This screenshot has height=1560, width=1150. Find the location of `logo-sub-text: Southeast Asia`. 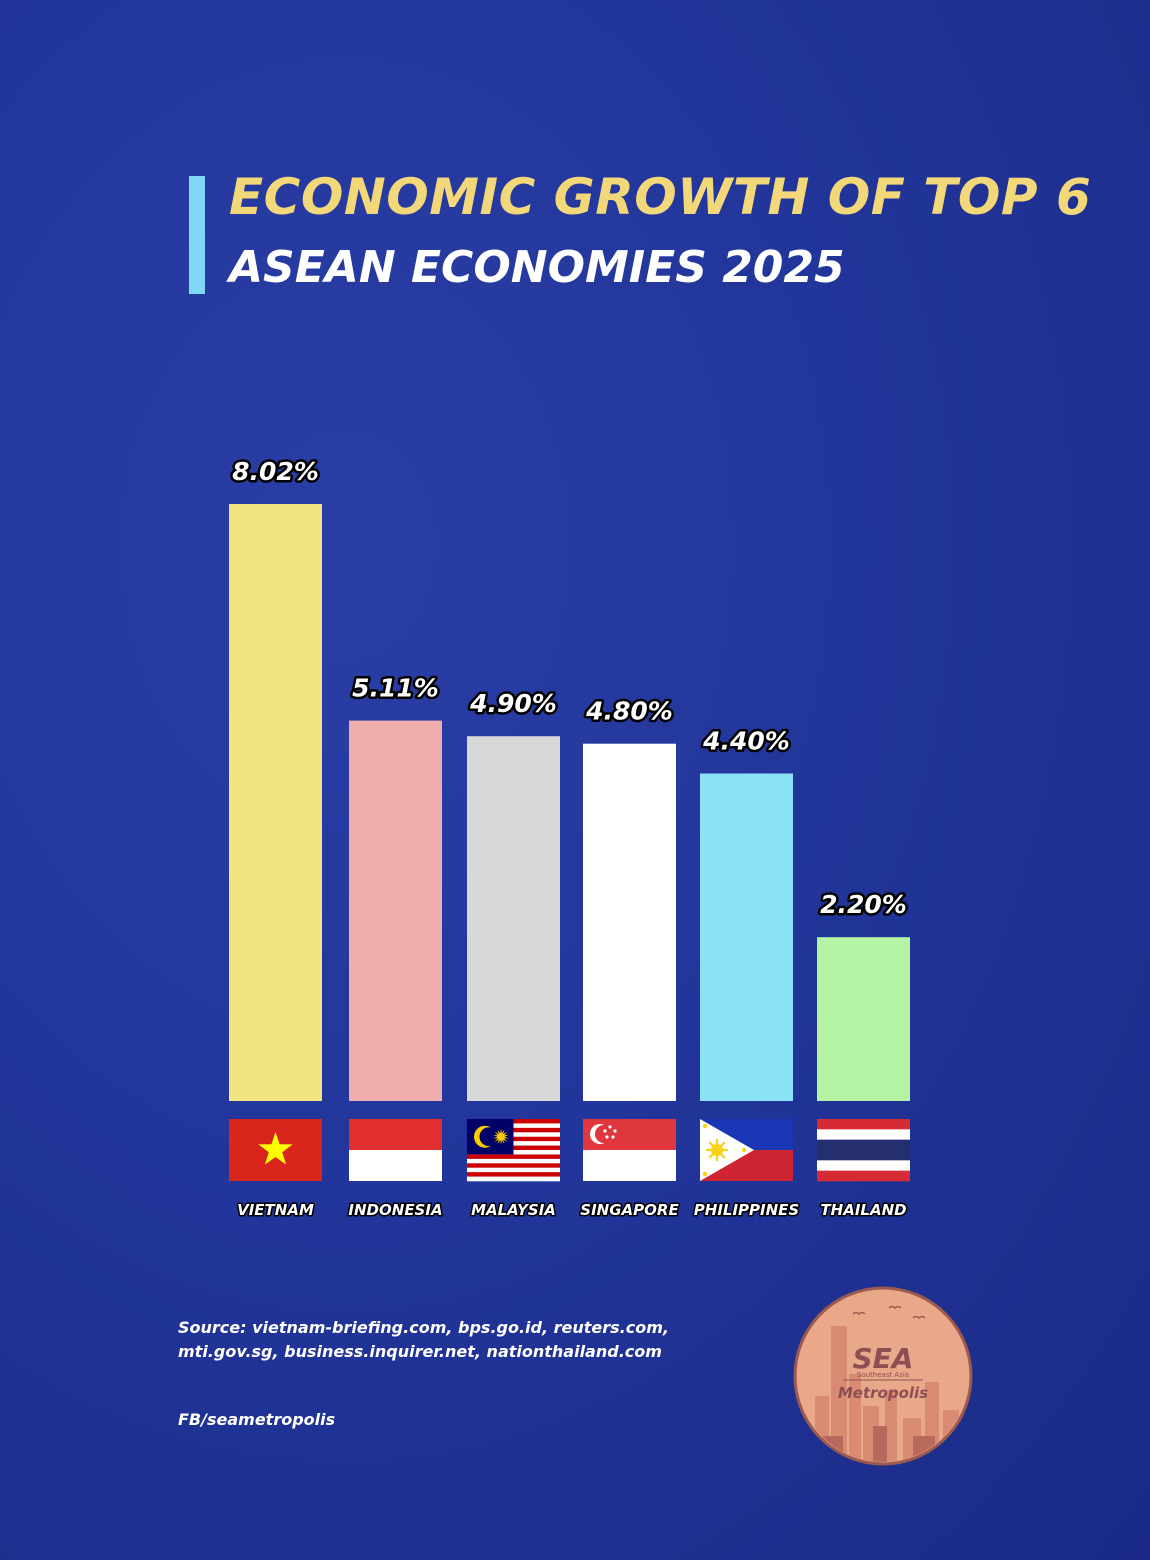

logo-sub-text: Southeast Asia is located at coordinates (883, 1375).